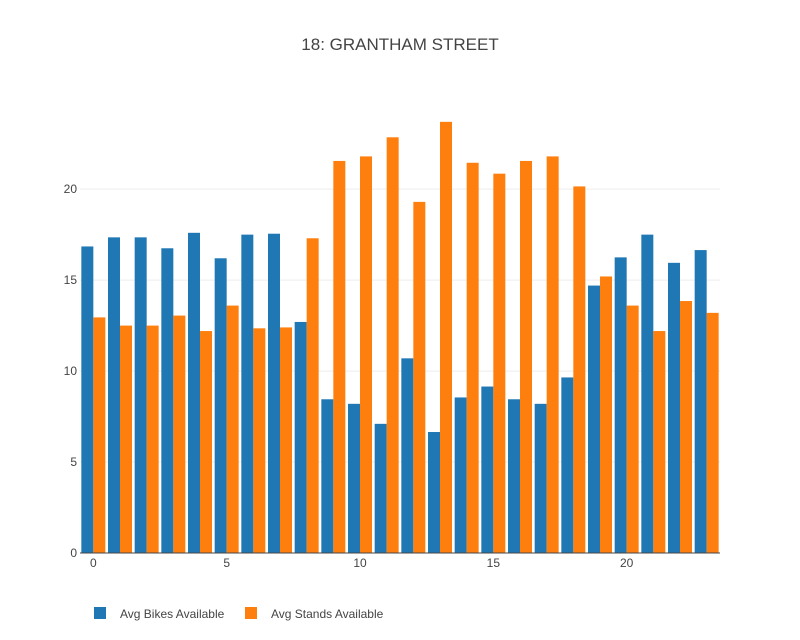  What do you see at coordinates (71, 189) in the screenshot?
I see `y-tick-label-20: 20` at bounding box center [71, 189].